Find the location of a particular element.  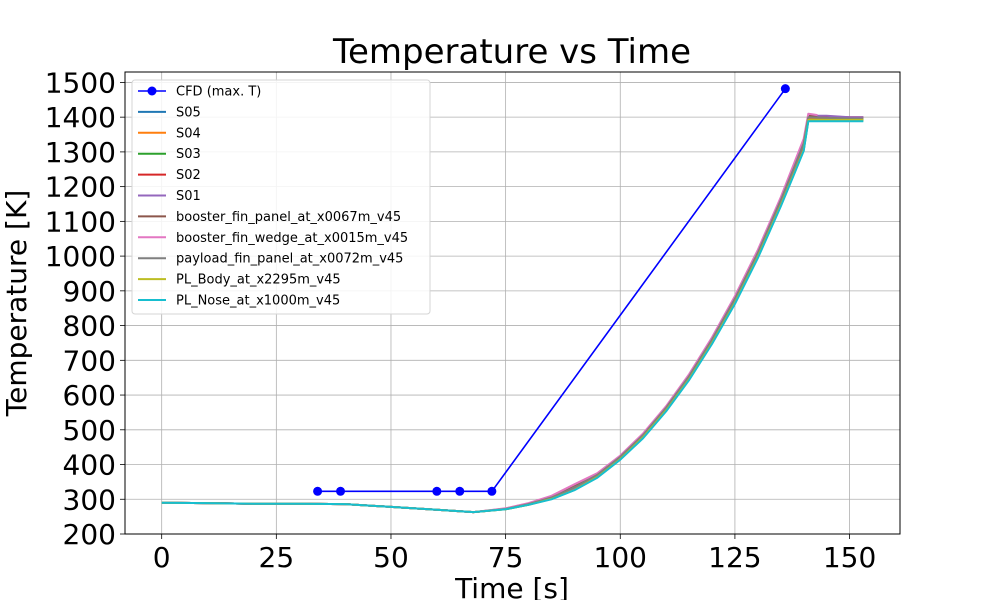

x-tick-label: 75 is located at coordinates (506, 557).